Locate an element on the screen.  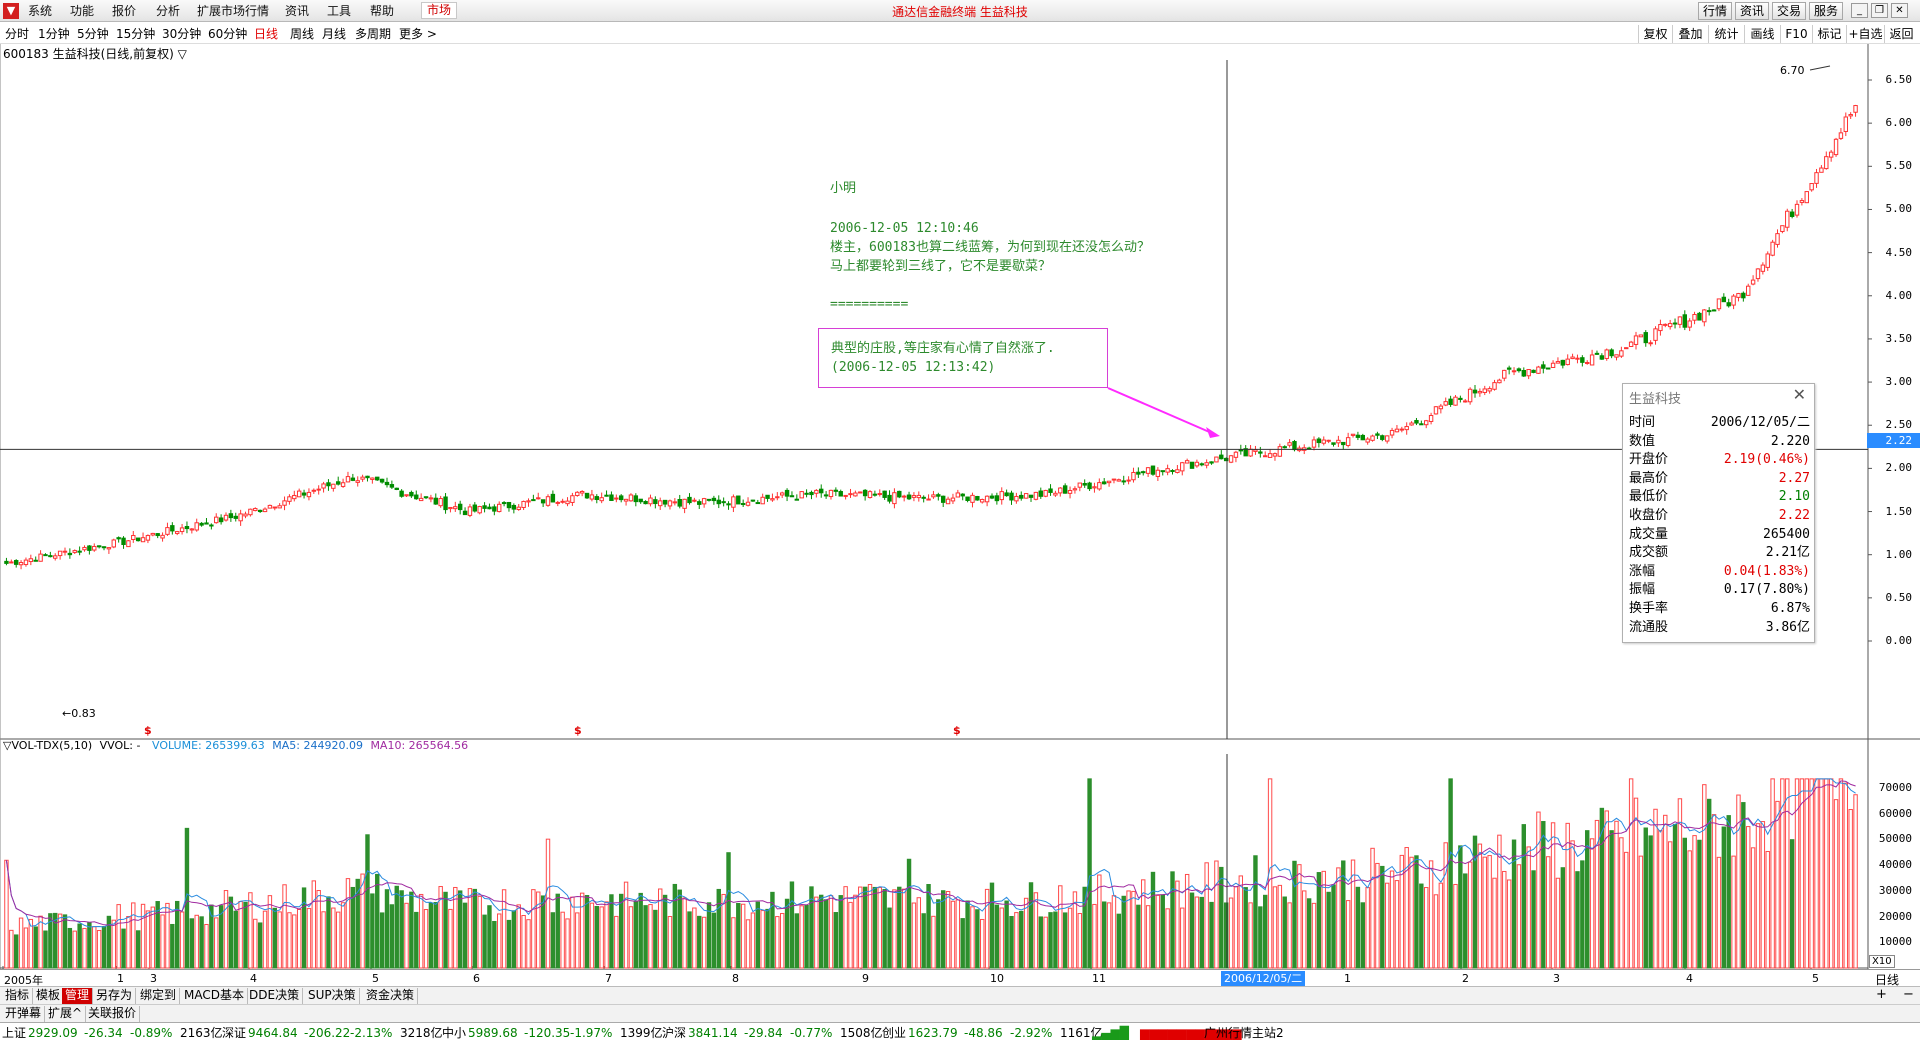
adjust-button: 复权 is located at coordinates (1655, 34).